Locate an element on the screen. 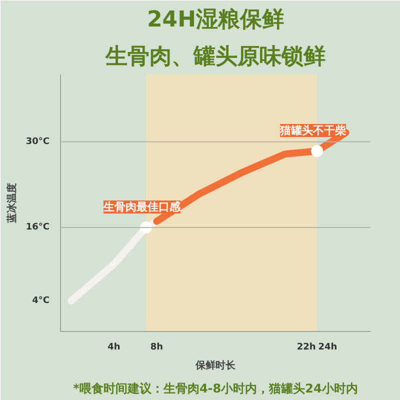  y-tick-label: 4°C is located at coordinates (41, 301).